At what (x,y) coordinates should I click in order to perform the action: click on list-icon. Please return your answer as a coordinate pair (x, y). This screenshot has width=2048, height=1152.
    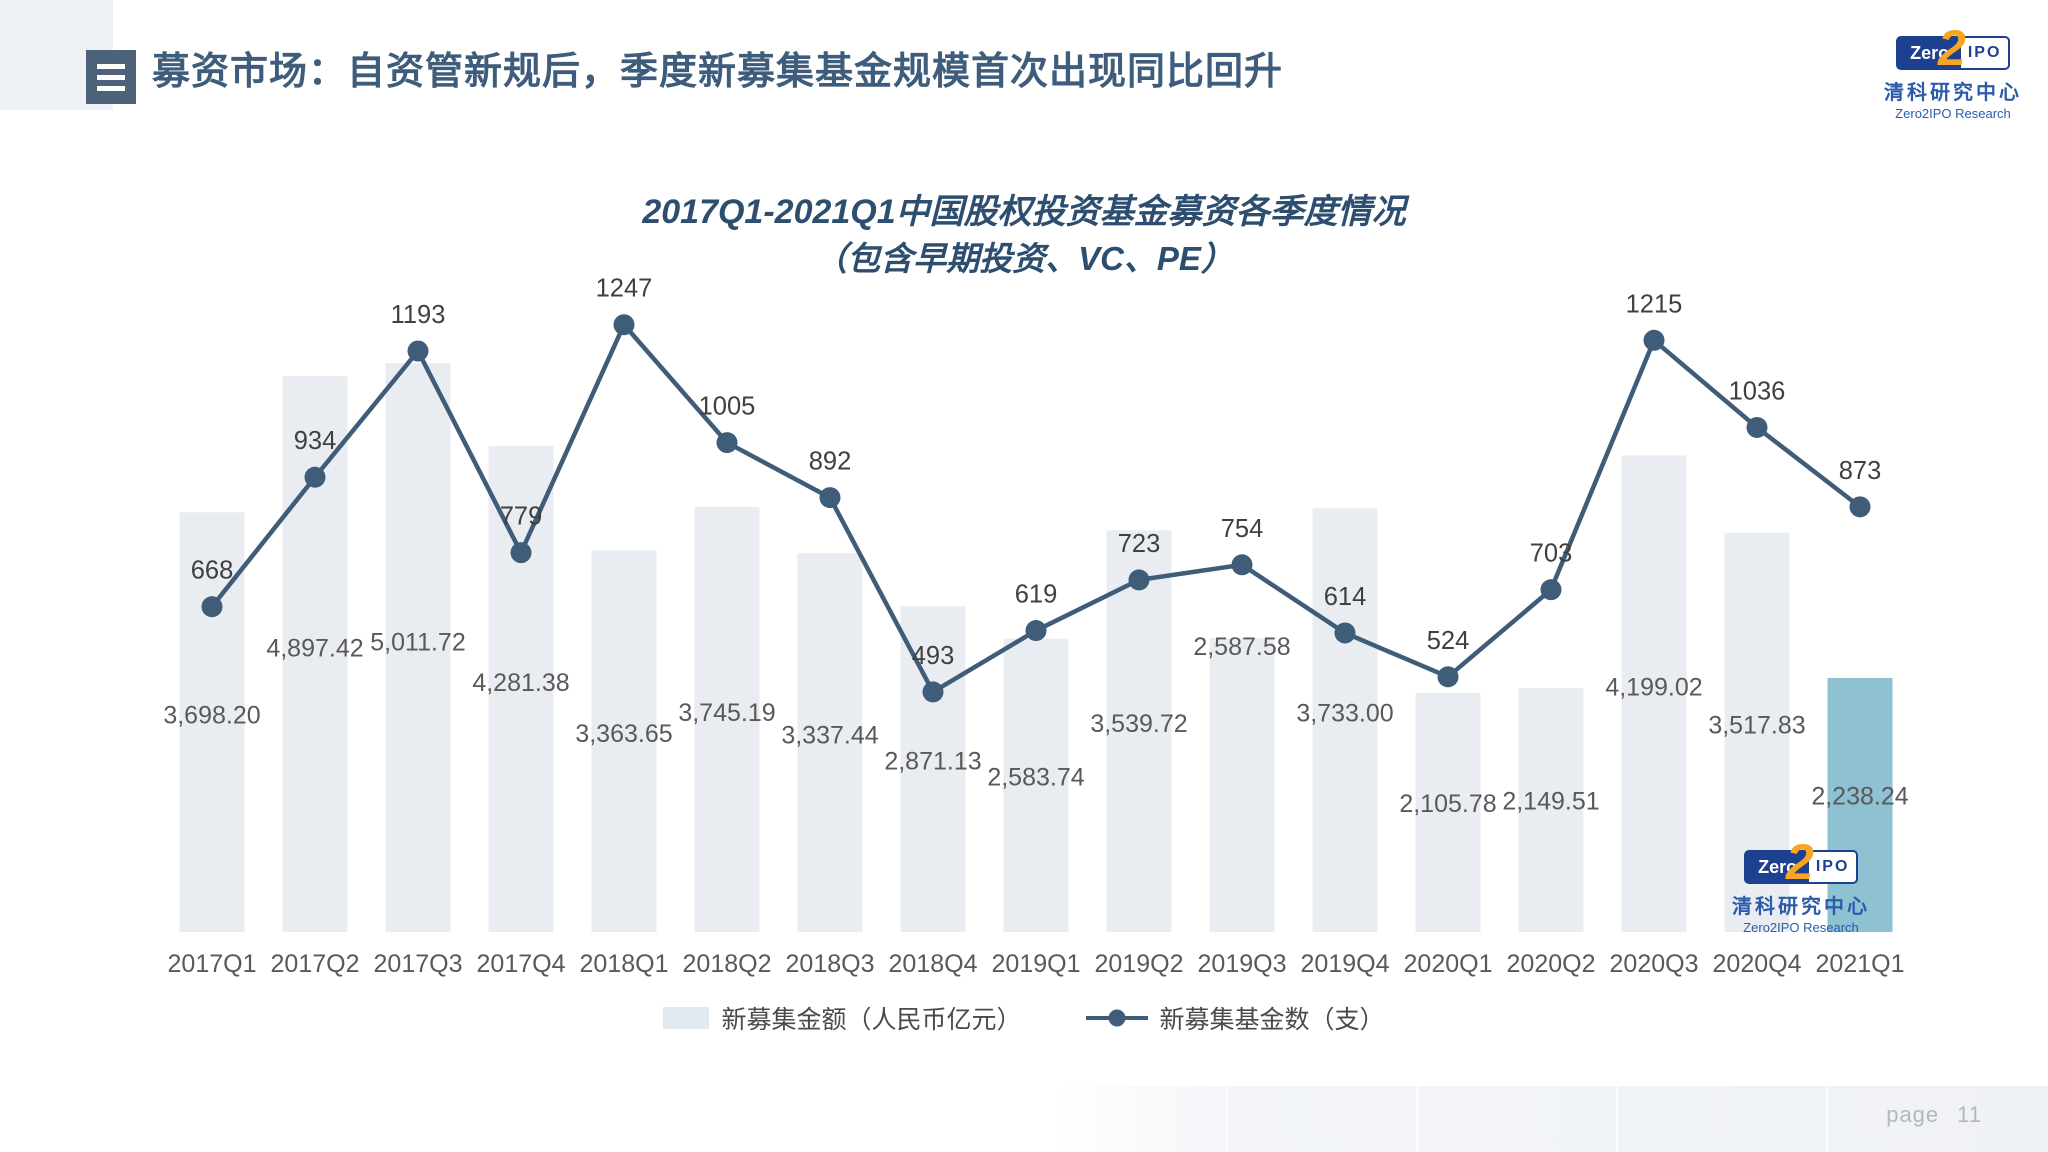
    Looking at the image, I should click on (111, 77).